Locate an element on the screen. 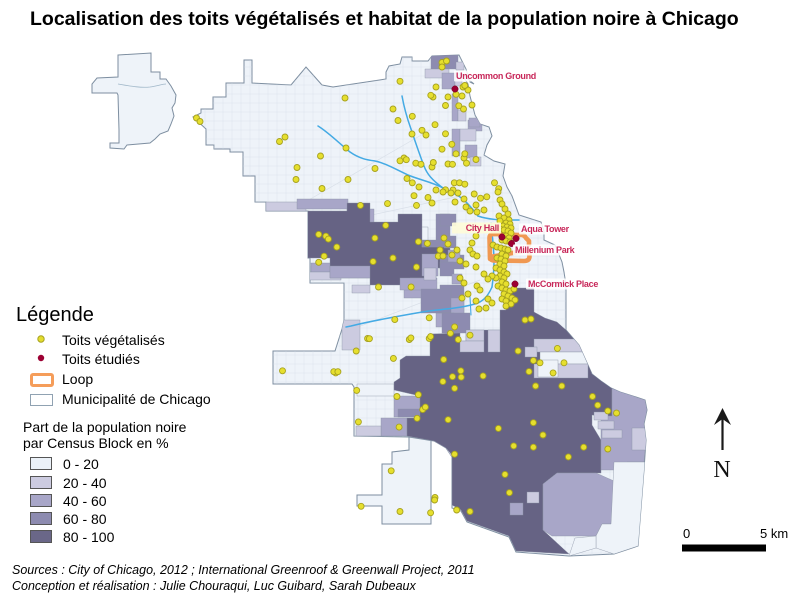 This screenshot has height=600, width=800. svg-text: N is located at coordinates (721, 470).